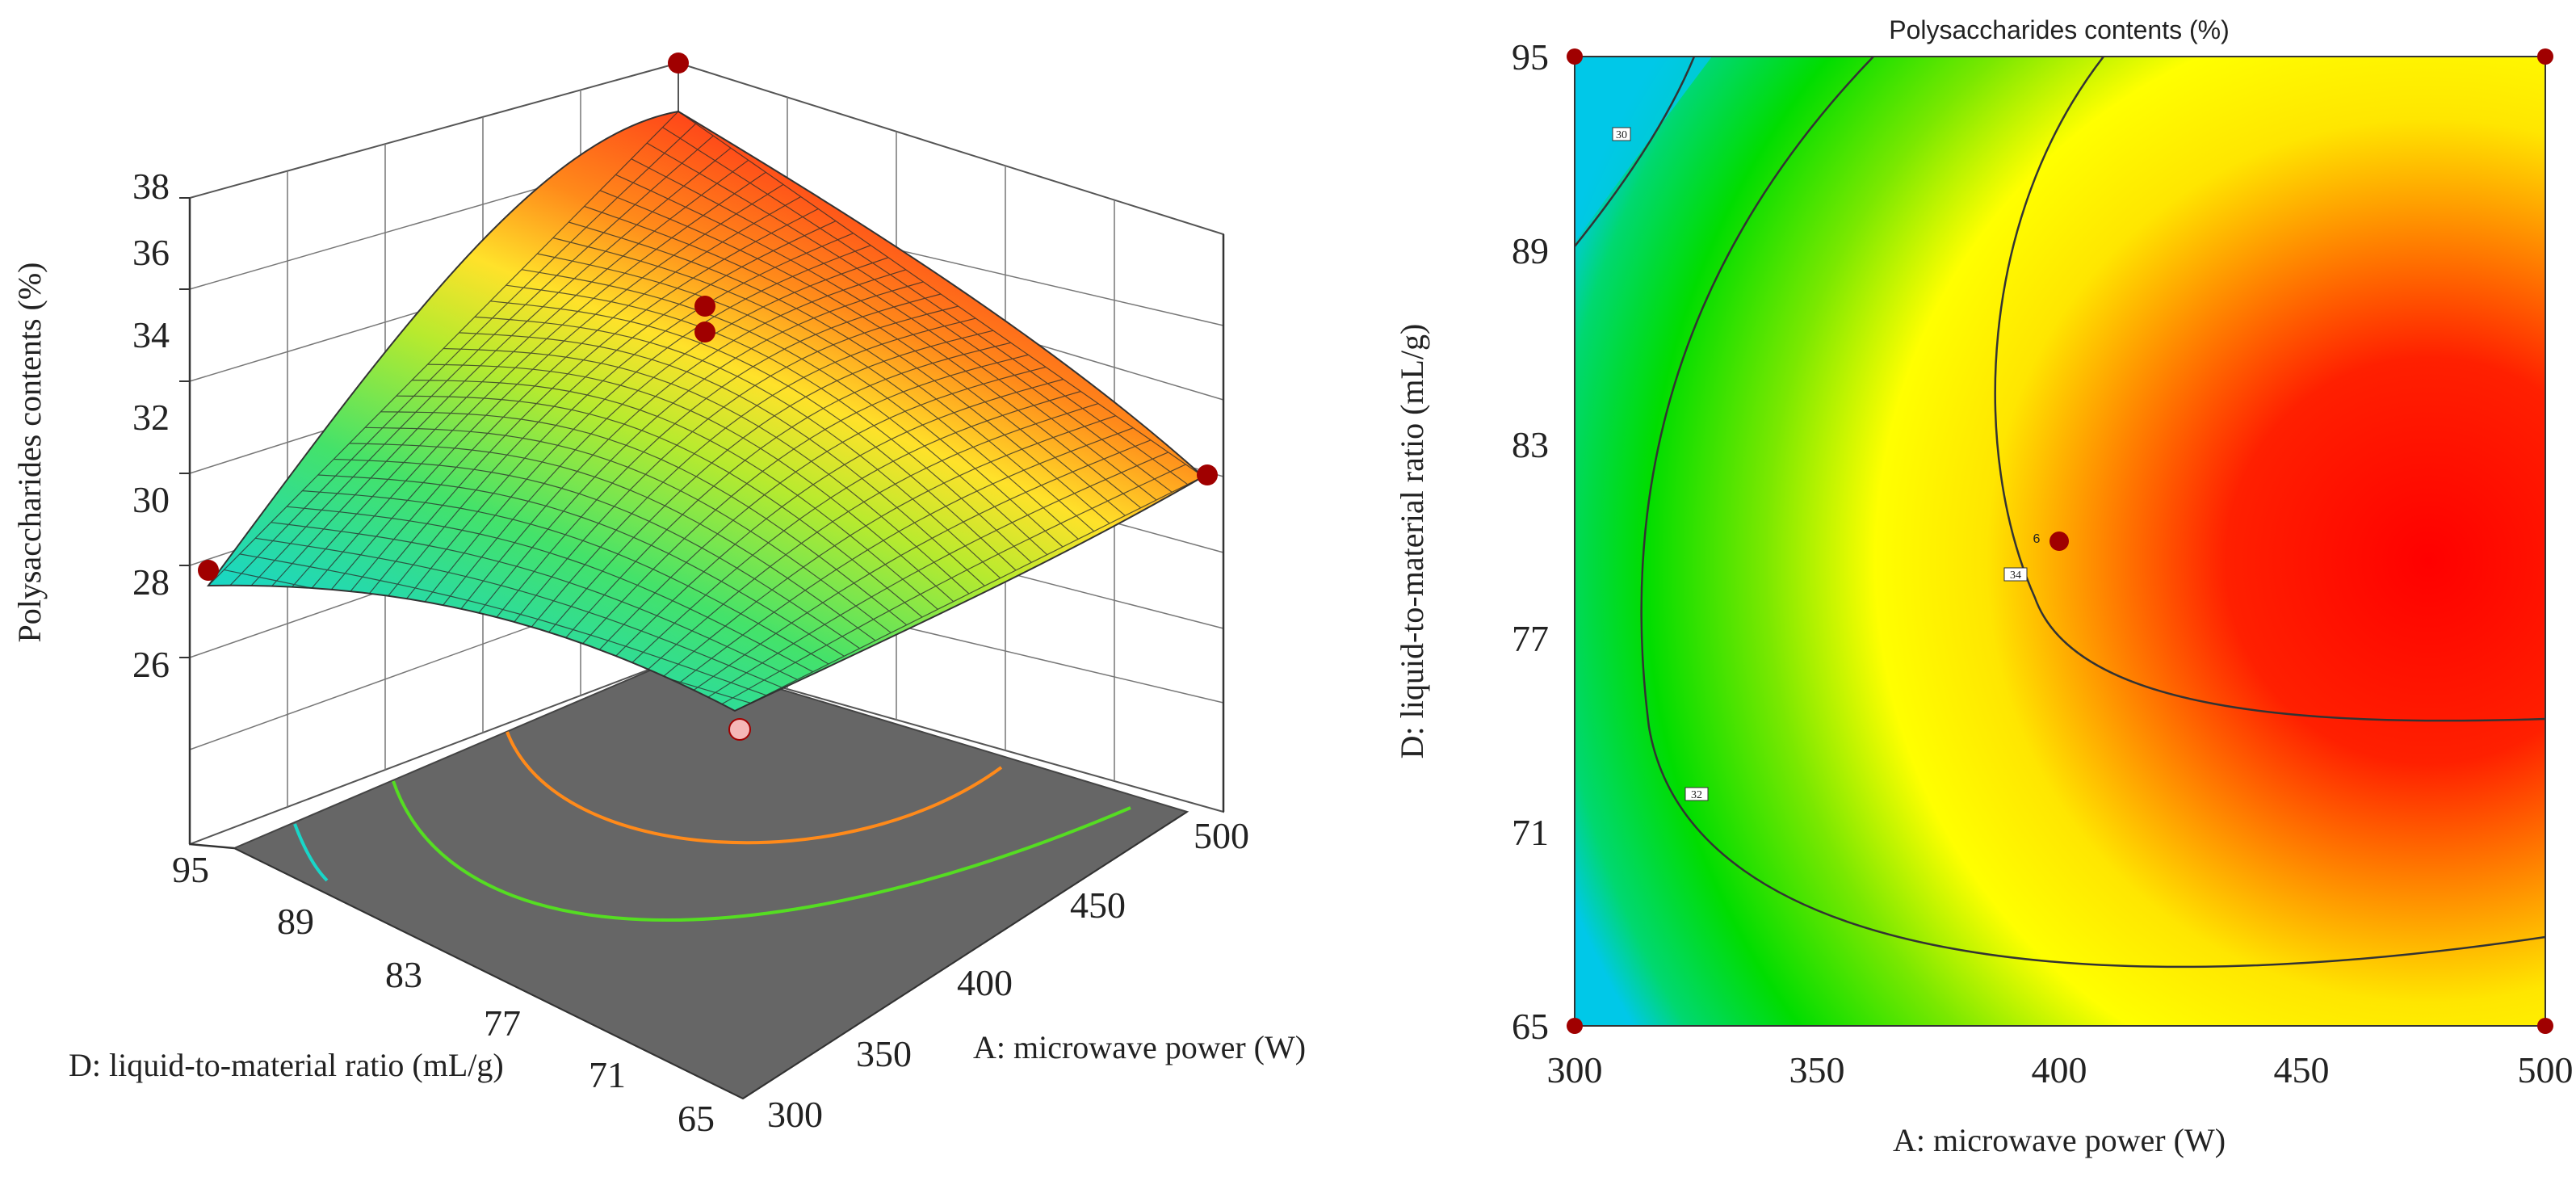 The image size is (2576, 1185). What do you see at coordinates (1530, 541) in the screenshot?
I see `contour-y-axis: 95 89 83 77 71 65` at bounding box center [1530, 541].